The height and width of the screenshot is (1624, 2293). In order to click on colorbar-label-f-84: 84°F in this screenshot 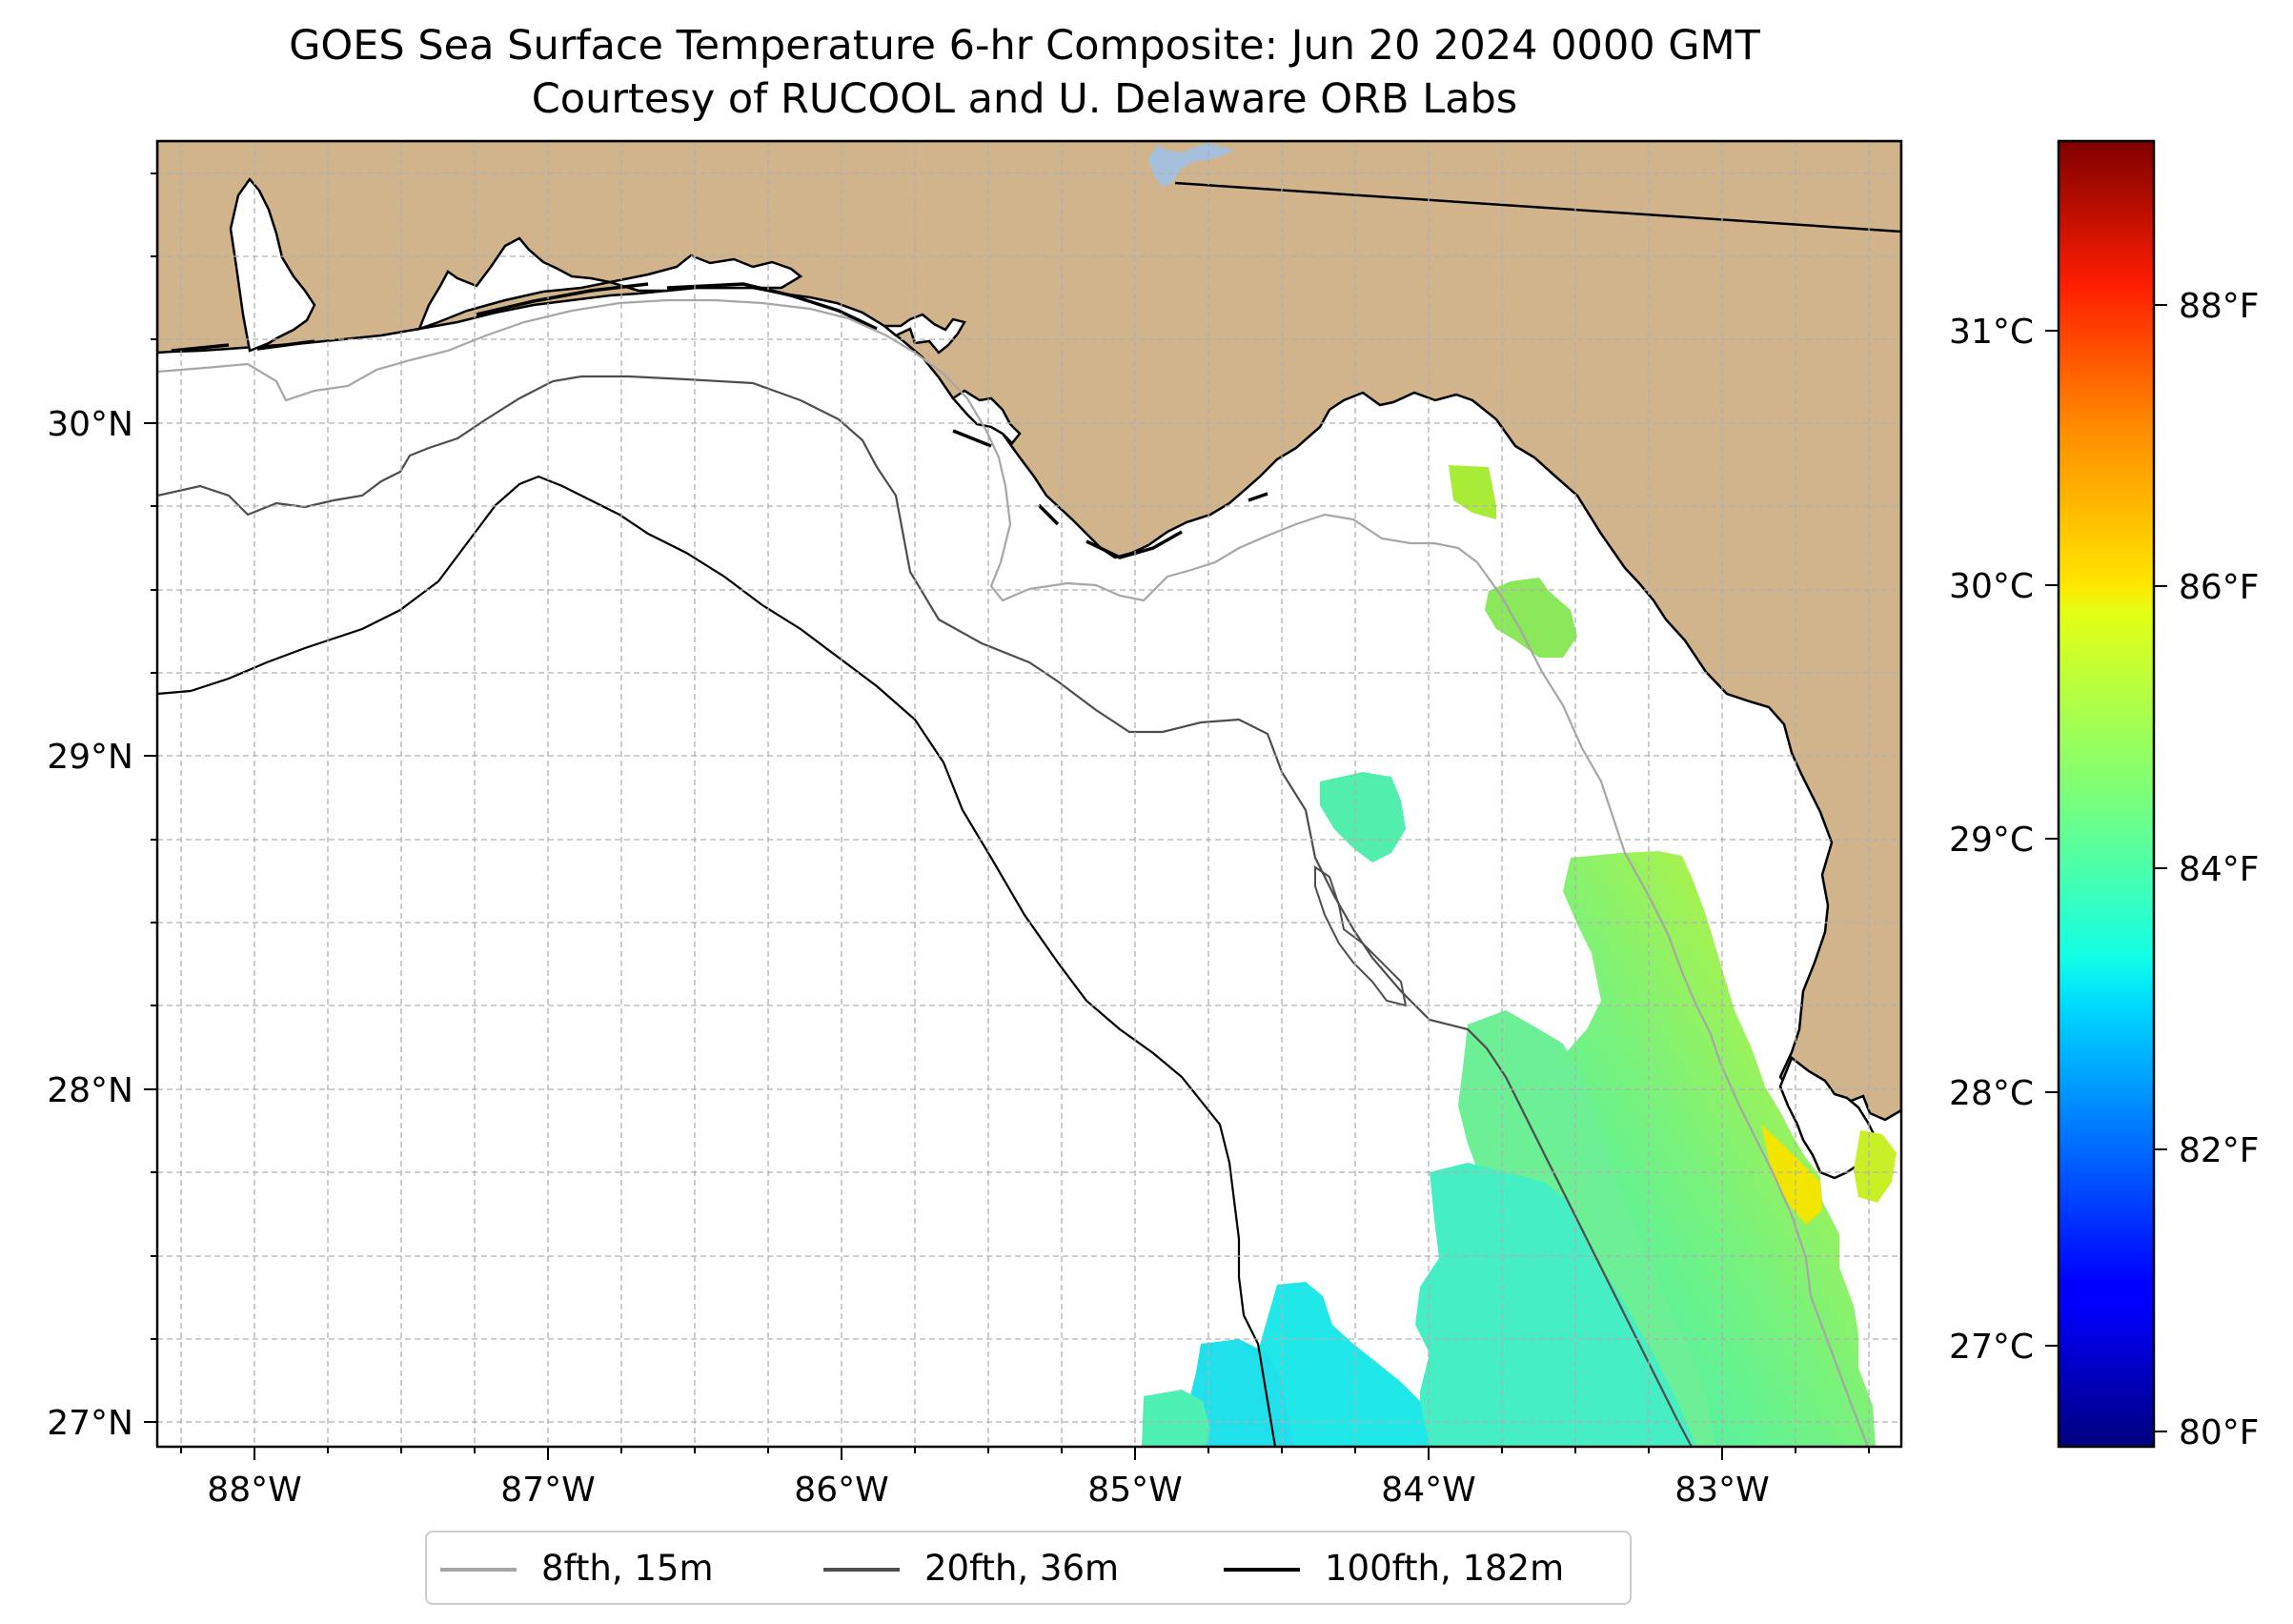, I will do `click(2220, 869)`.